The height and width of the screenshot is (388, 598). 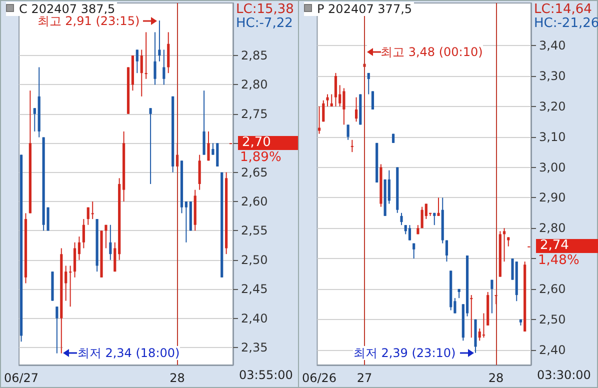 What do you see at coordinates (552, 197) in the screenshot?
I see `y-tick-label: 2,90` at bounding box center [552, 197].